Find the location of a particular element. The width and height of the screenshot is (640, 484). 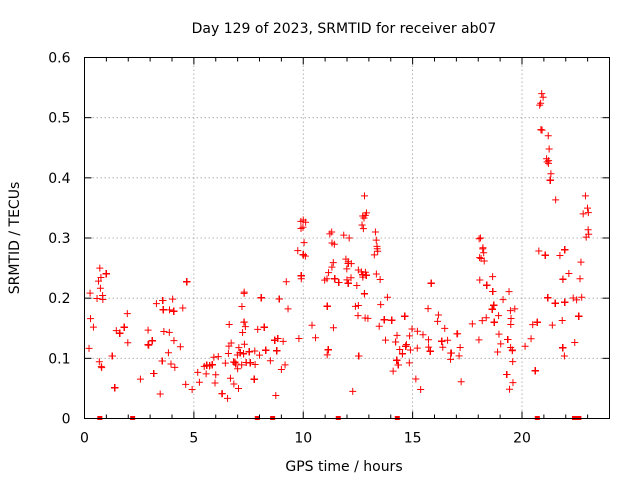

x-tick-label-1: 5 is located at coordinates (193, 439).